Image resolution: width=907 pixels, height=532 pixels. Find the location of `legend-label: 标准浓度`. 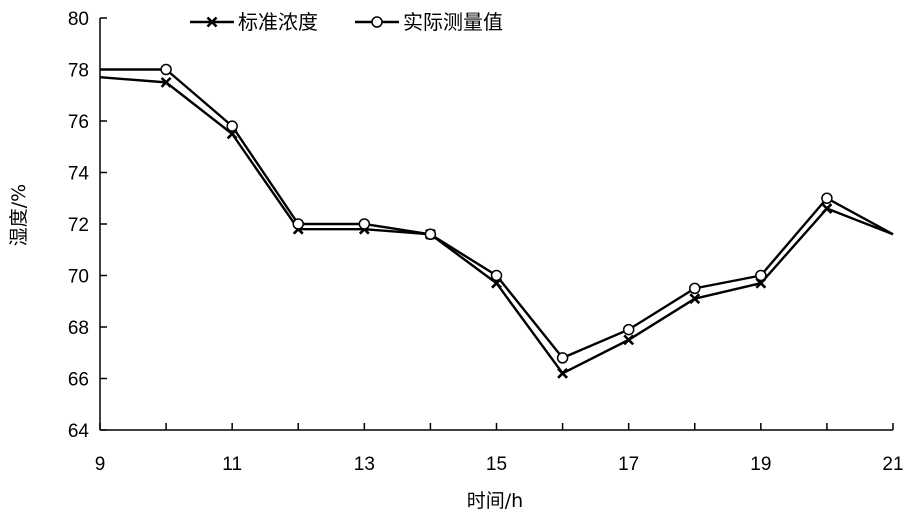

legend-label: 标准浓度 is located at coordinates (278, 22).